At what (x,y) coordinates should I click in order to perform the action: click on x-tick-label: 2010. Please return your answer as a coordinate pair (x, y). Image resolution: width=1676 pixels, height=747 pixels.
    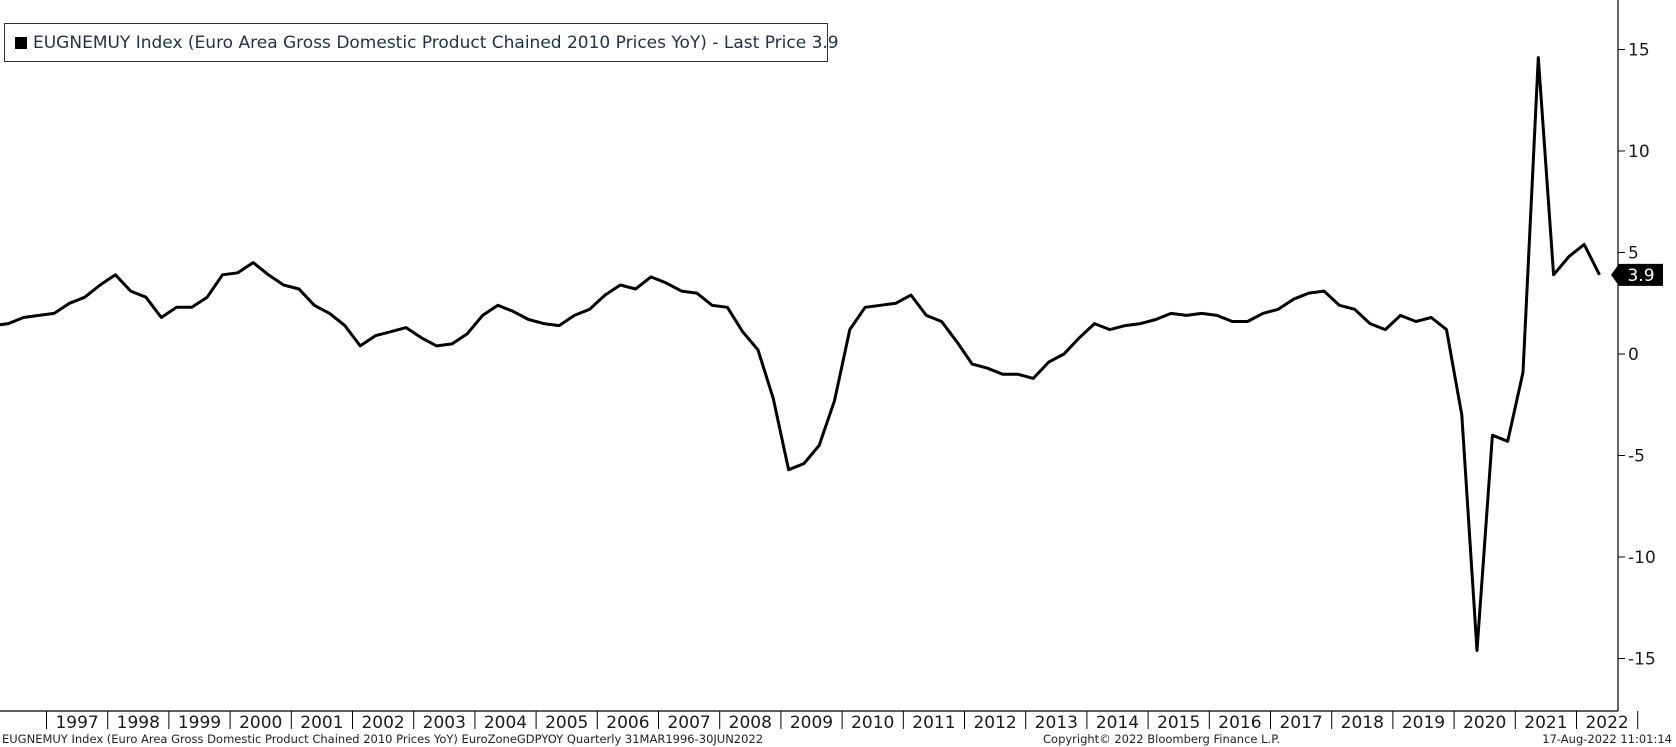
    Looking at the image, I should click on (872, 723).